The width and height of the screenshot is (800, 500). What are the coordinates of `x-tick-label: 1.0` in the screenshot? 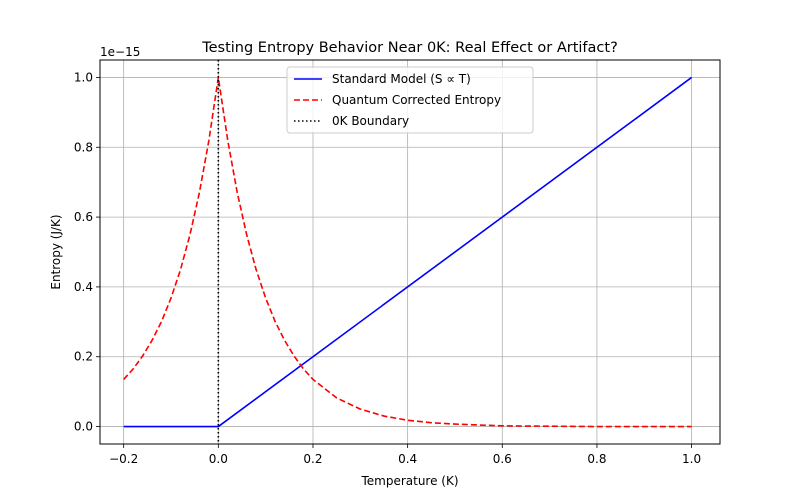 It's located at (691, 459).